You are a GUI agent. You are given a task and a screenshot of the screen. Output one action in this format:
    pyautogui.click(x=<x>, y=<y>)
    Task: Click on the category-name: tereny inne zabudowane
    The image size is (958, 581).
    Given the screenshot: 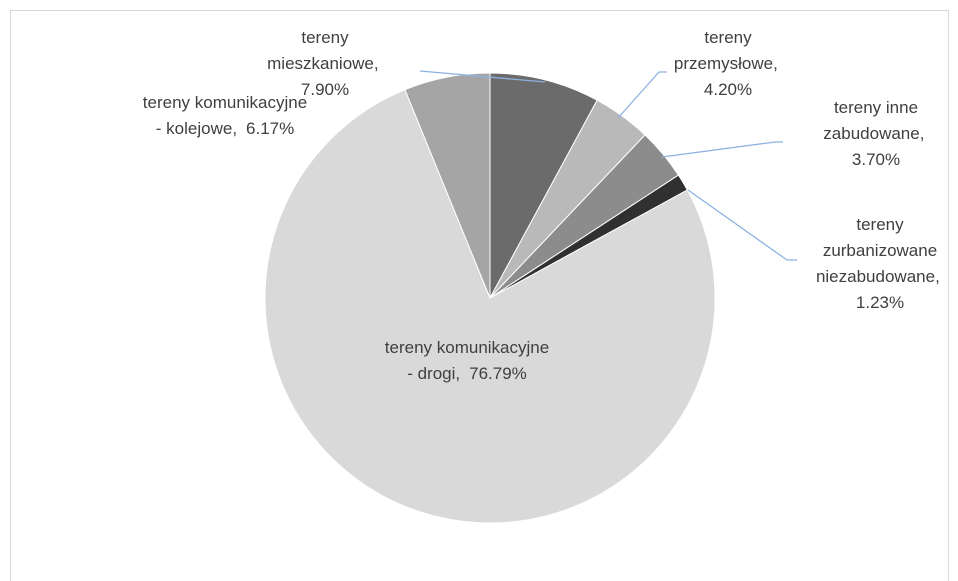 What is the action you would take?
    pyautogui.click(x=873, y=120)
    